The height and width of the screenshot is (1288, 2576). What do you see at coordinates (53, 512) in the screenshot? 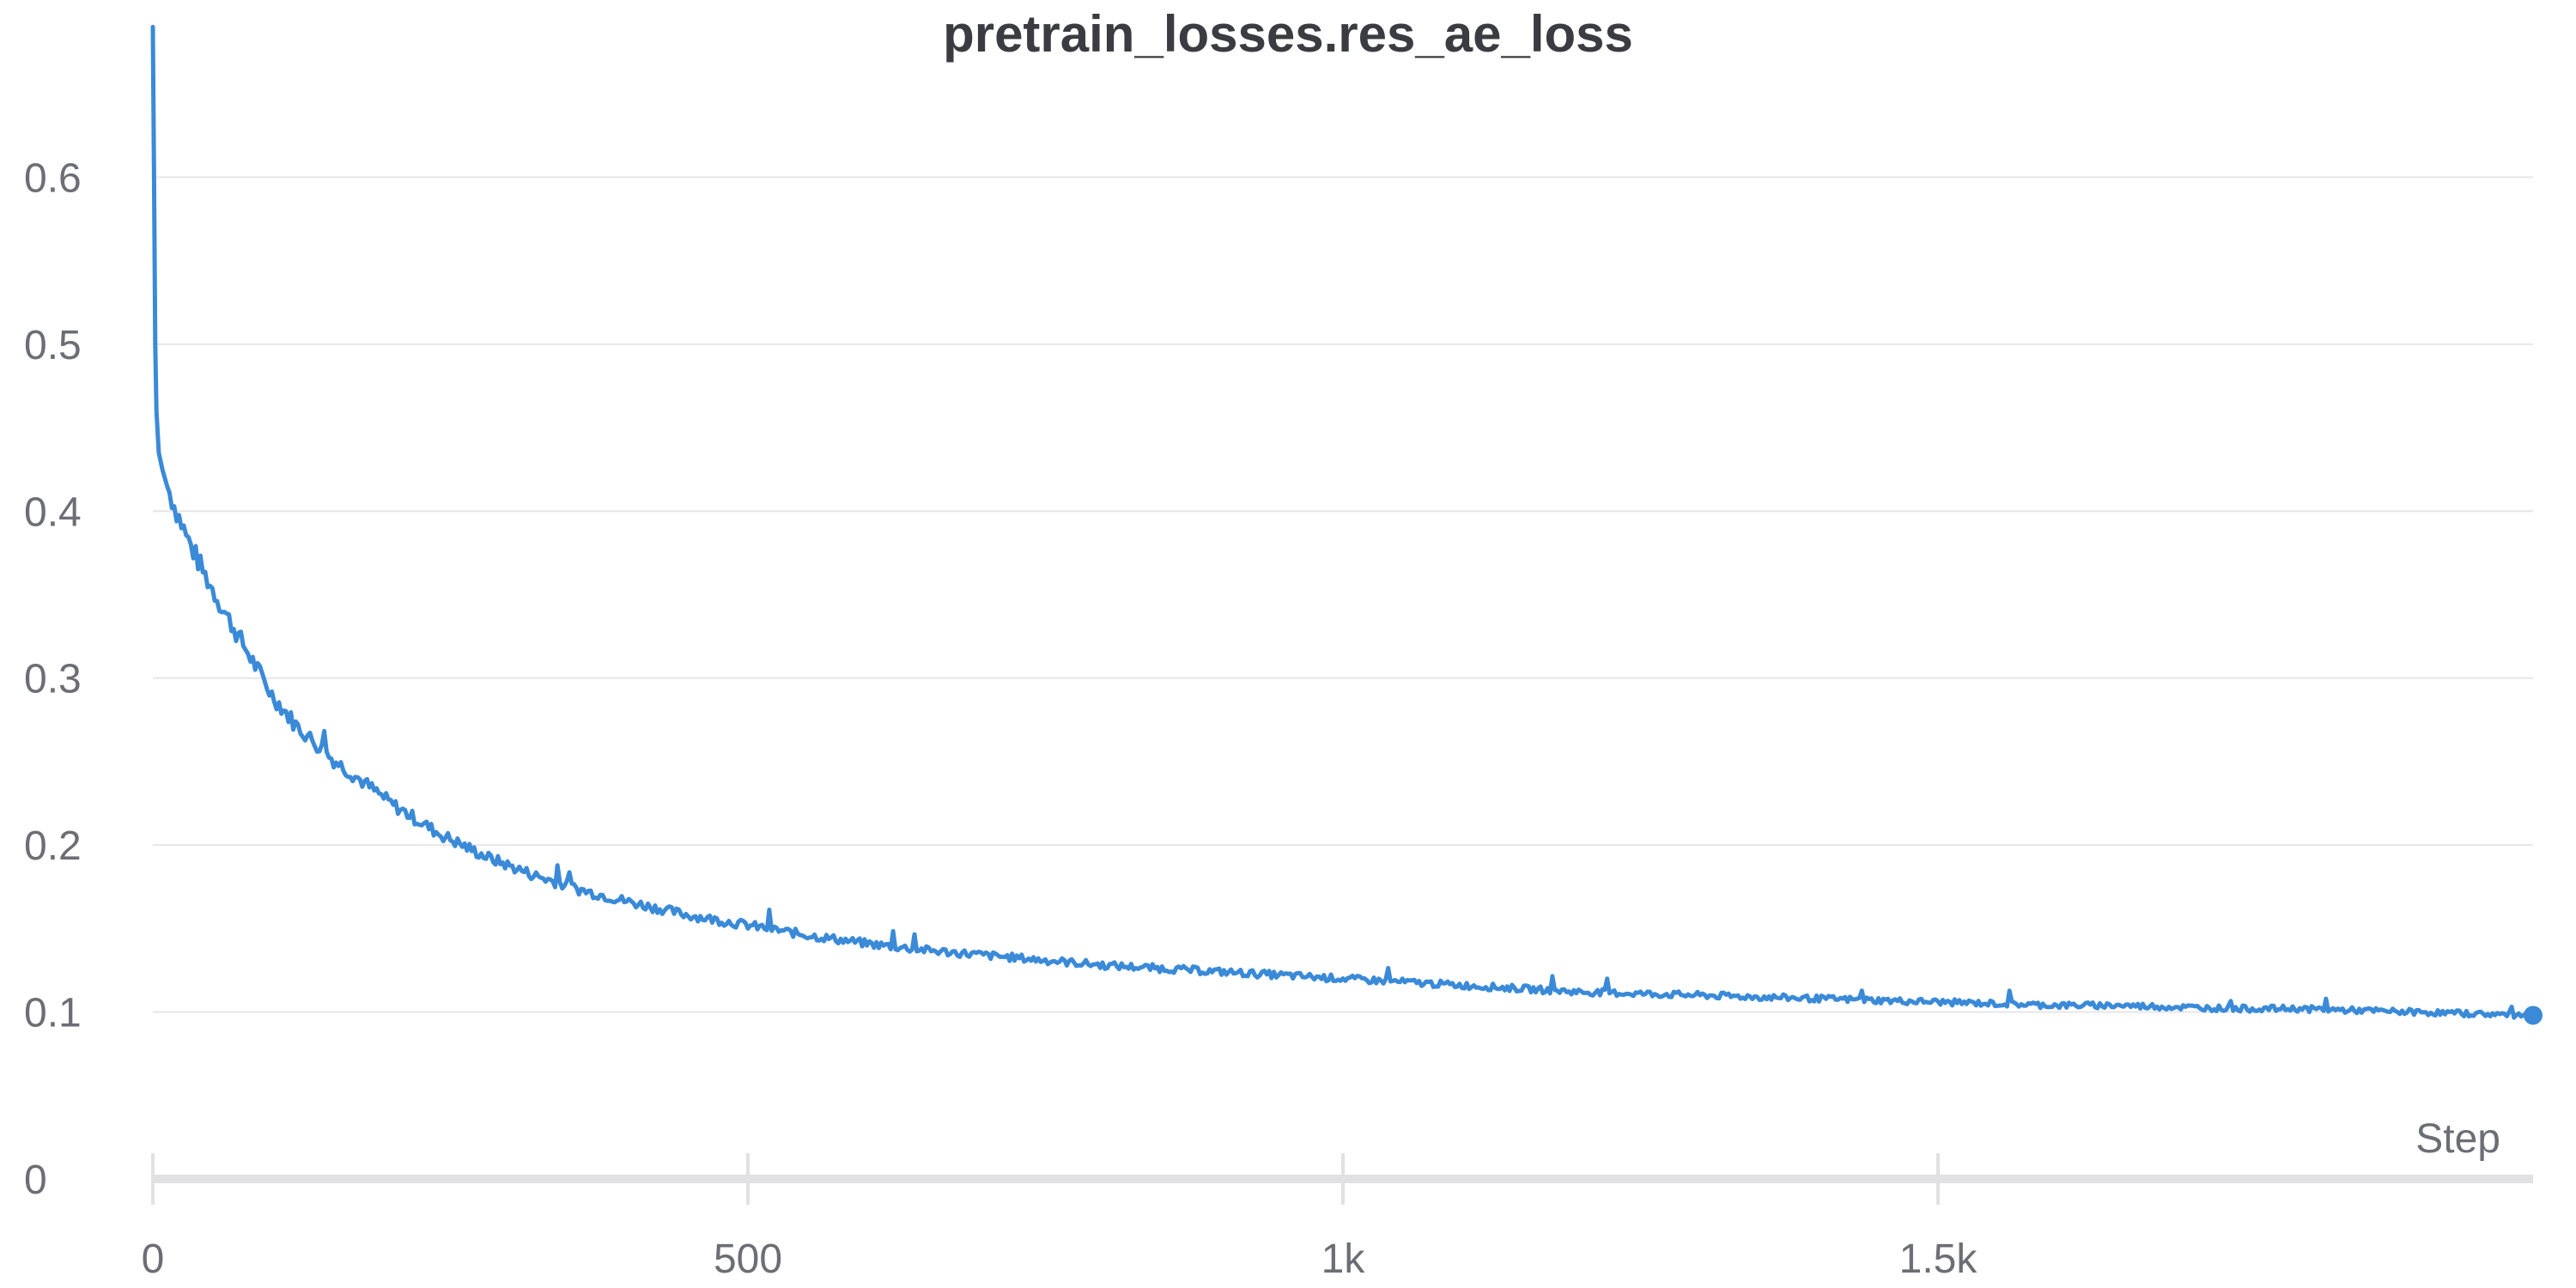
I see `y-tick-label: 0.4` at bounding box center [53, 512].